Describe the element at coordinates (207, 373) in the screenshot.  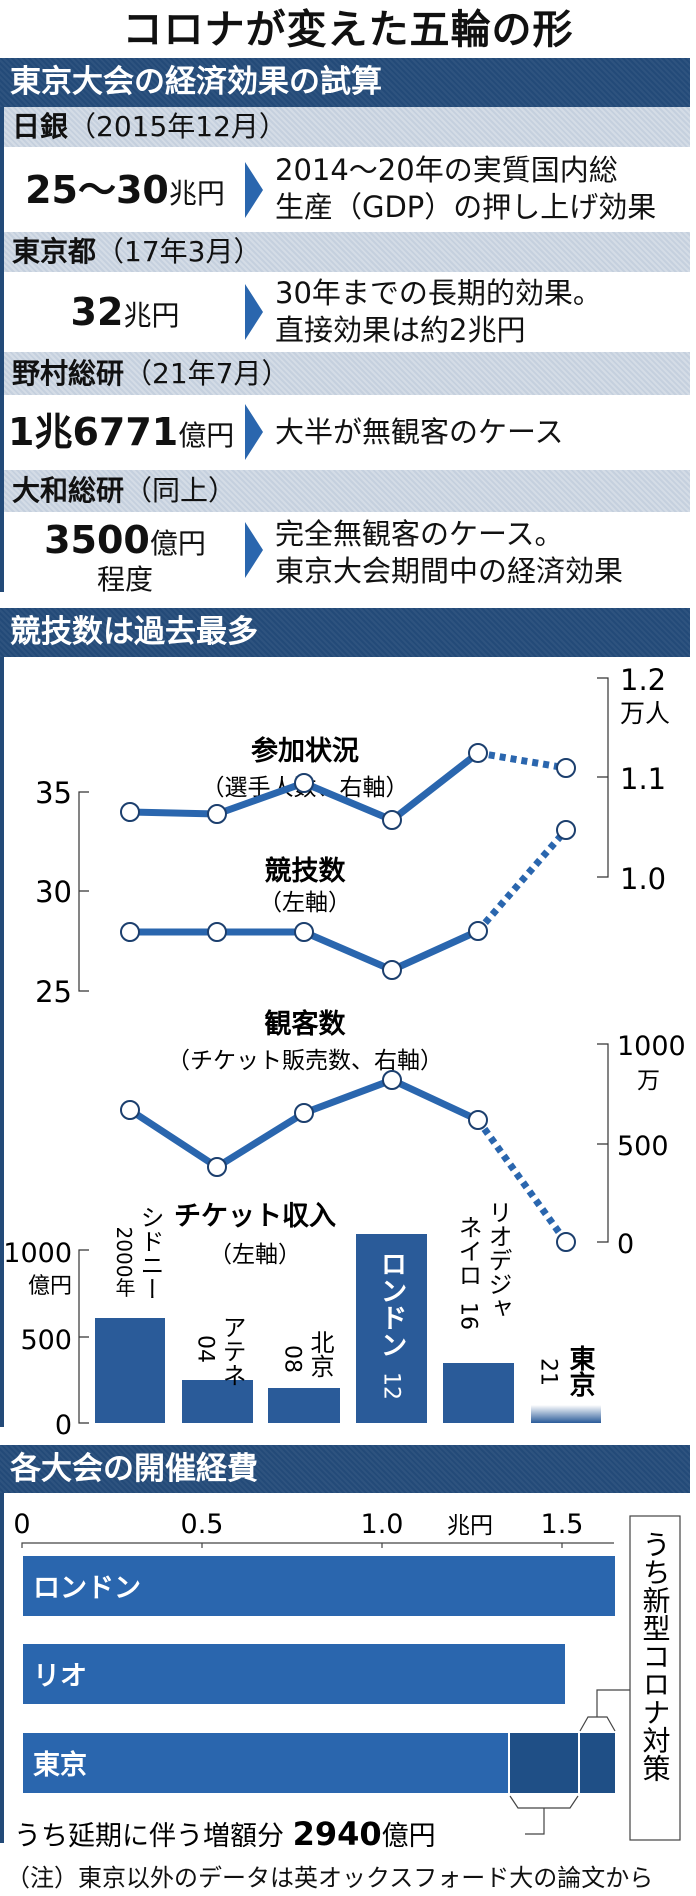
I see `source-date: （21年7月）` at that location.